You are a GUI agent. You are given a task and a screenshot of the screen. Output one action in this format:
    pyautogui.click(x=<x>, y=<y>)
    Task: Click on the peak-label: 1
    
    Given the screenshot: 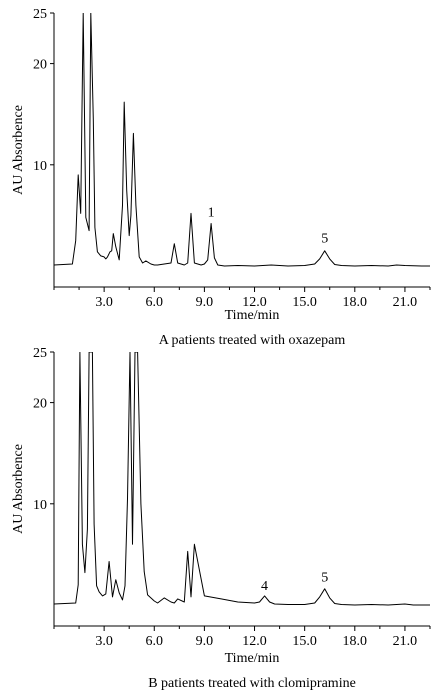 What is the action you would take?
    pyautogui.click(x=211, y=212)
    